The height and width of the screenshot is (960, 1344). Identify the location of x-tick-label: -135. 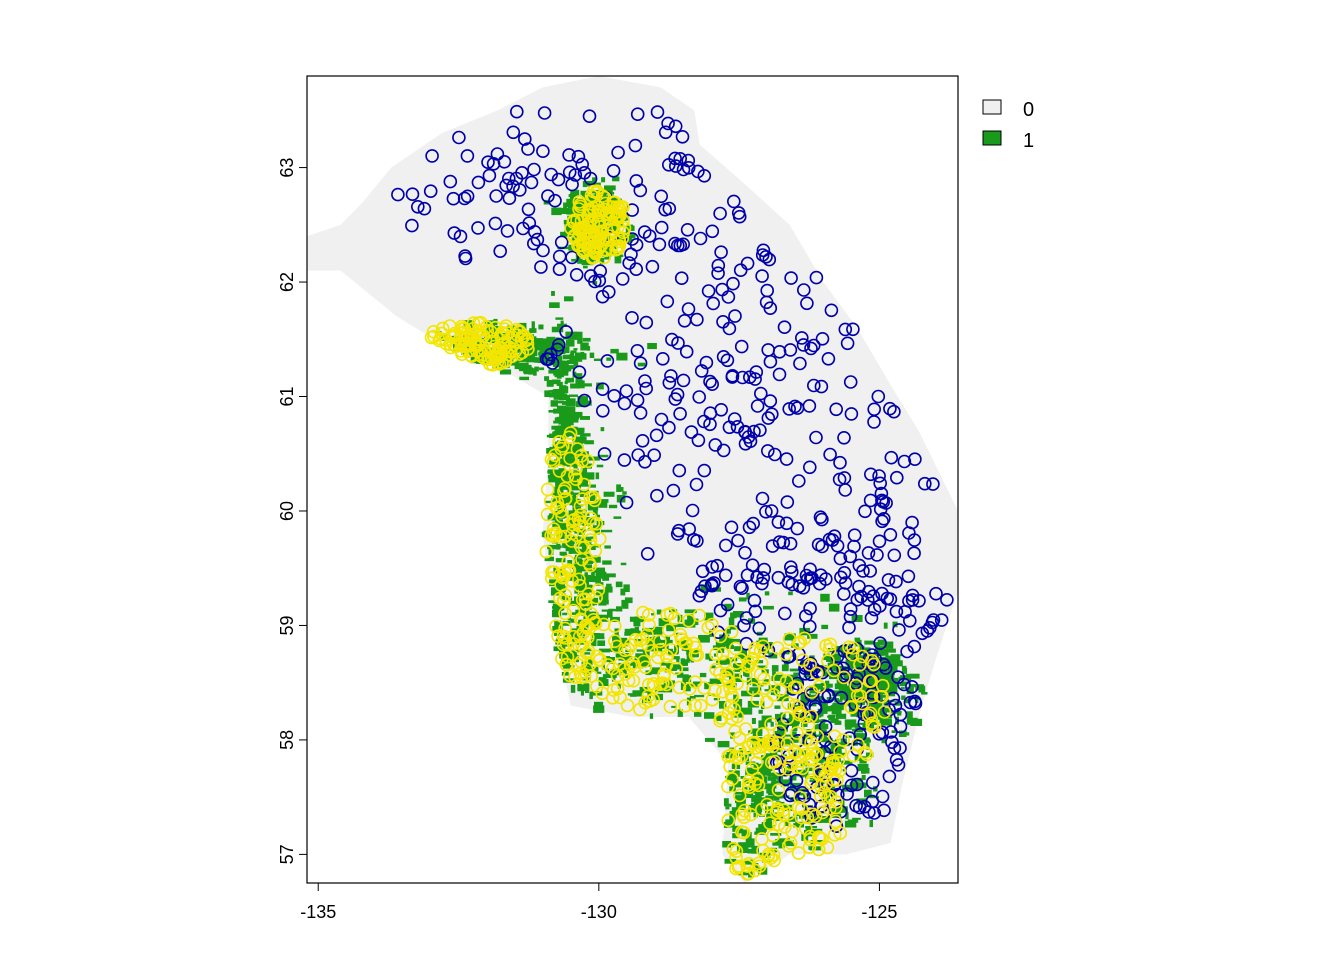
(318, 912).